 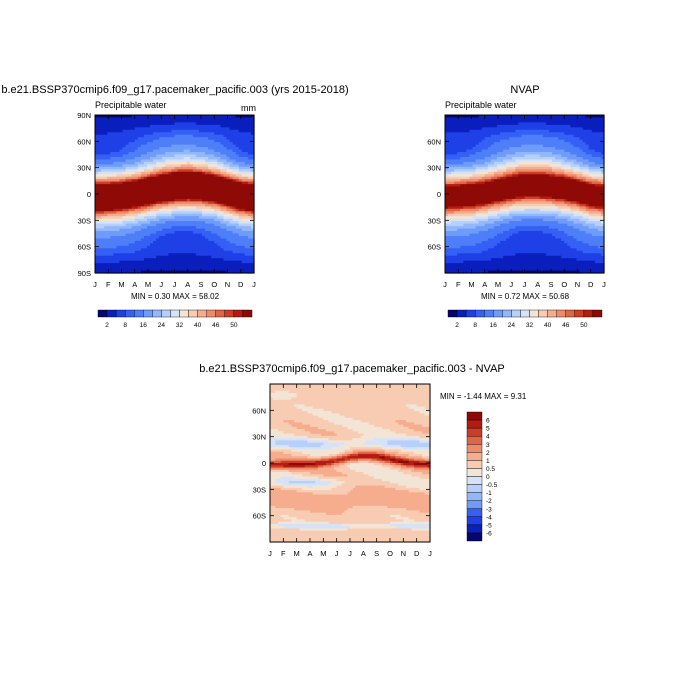 What do you see at coordinates (234, 325) in the screenshot?
I see `colorbar-label: 50` at bounding box center [234, 325].